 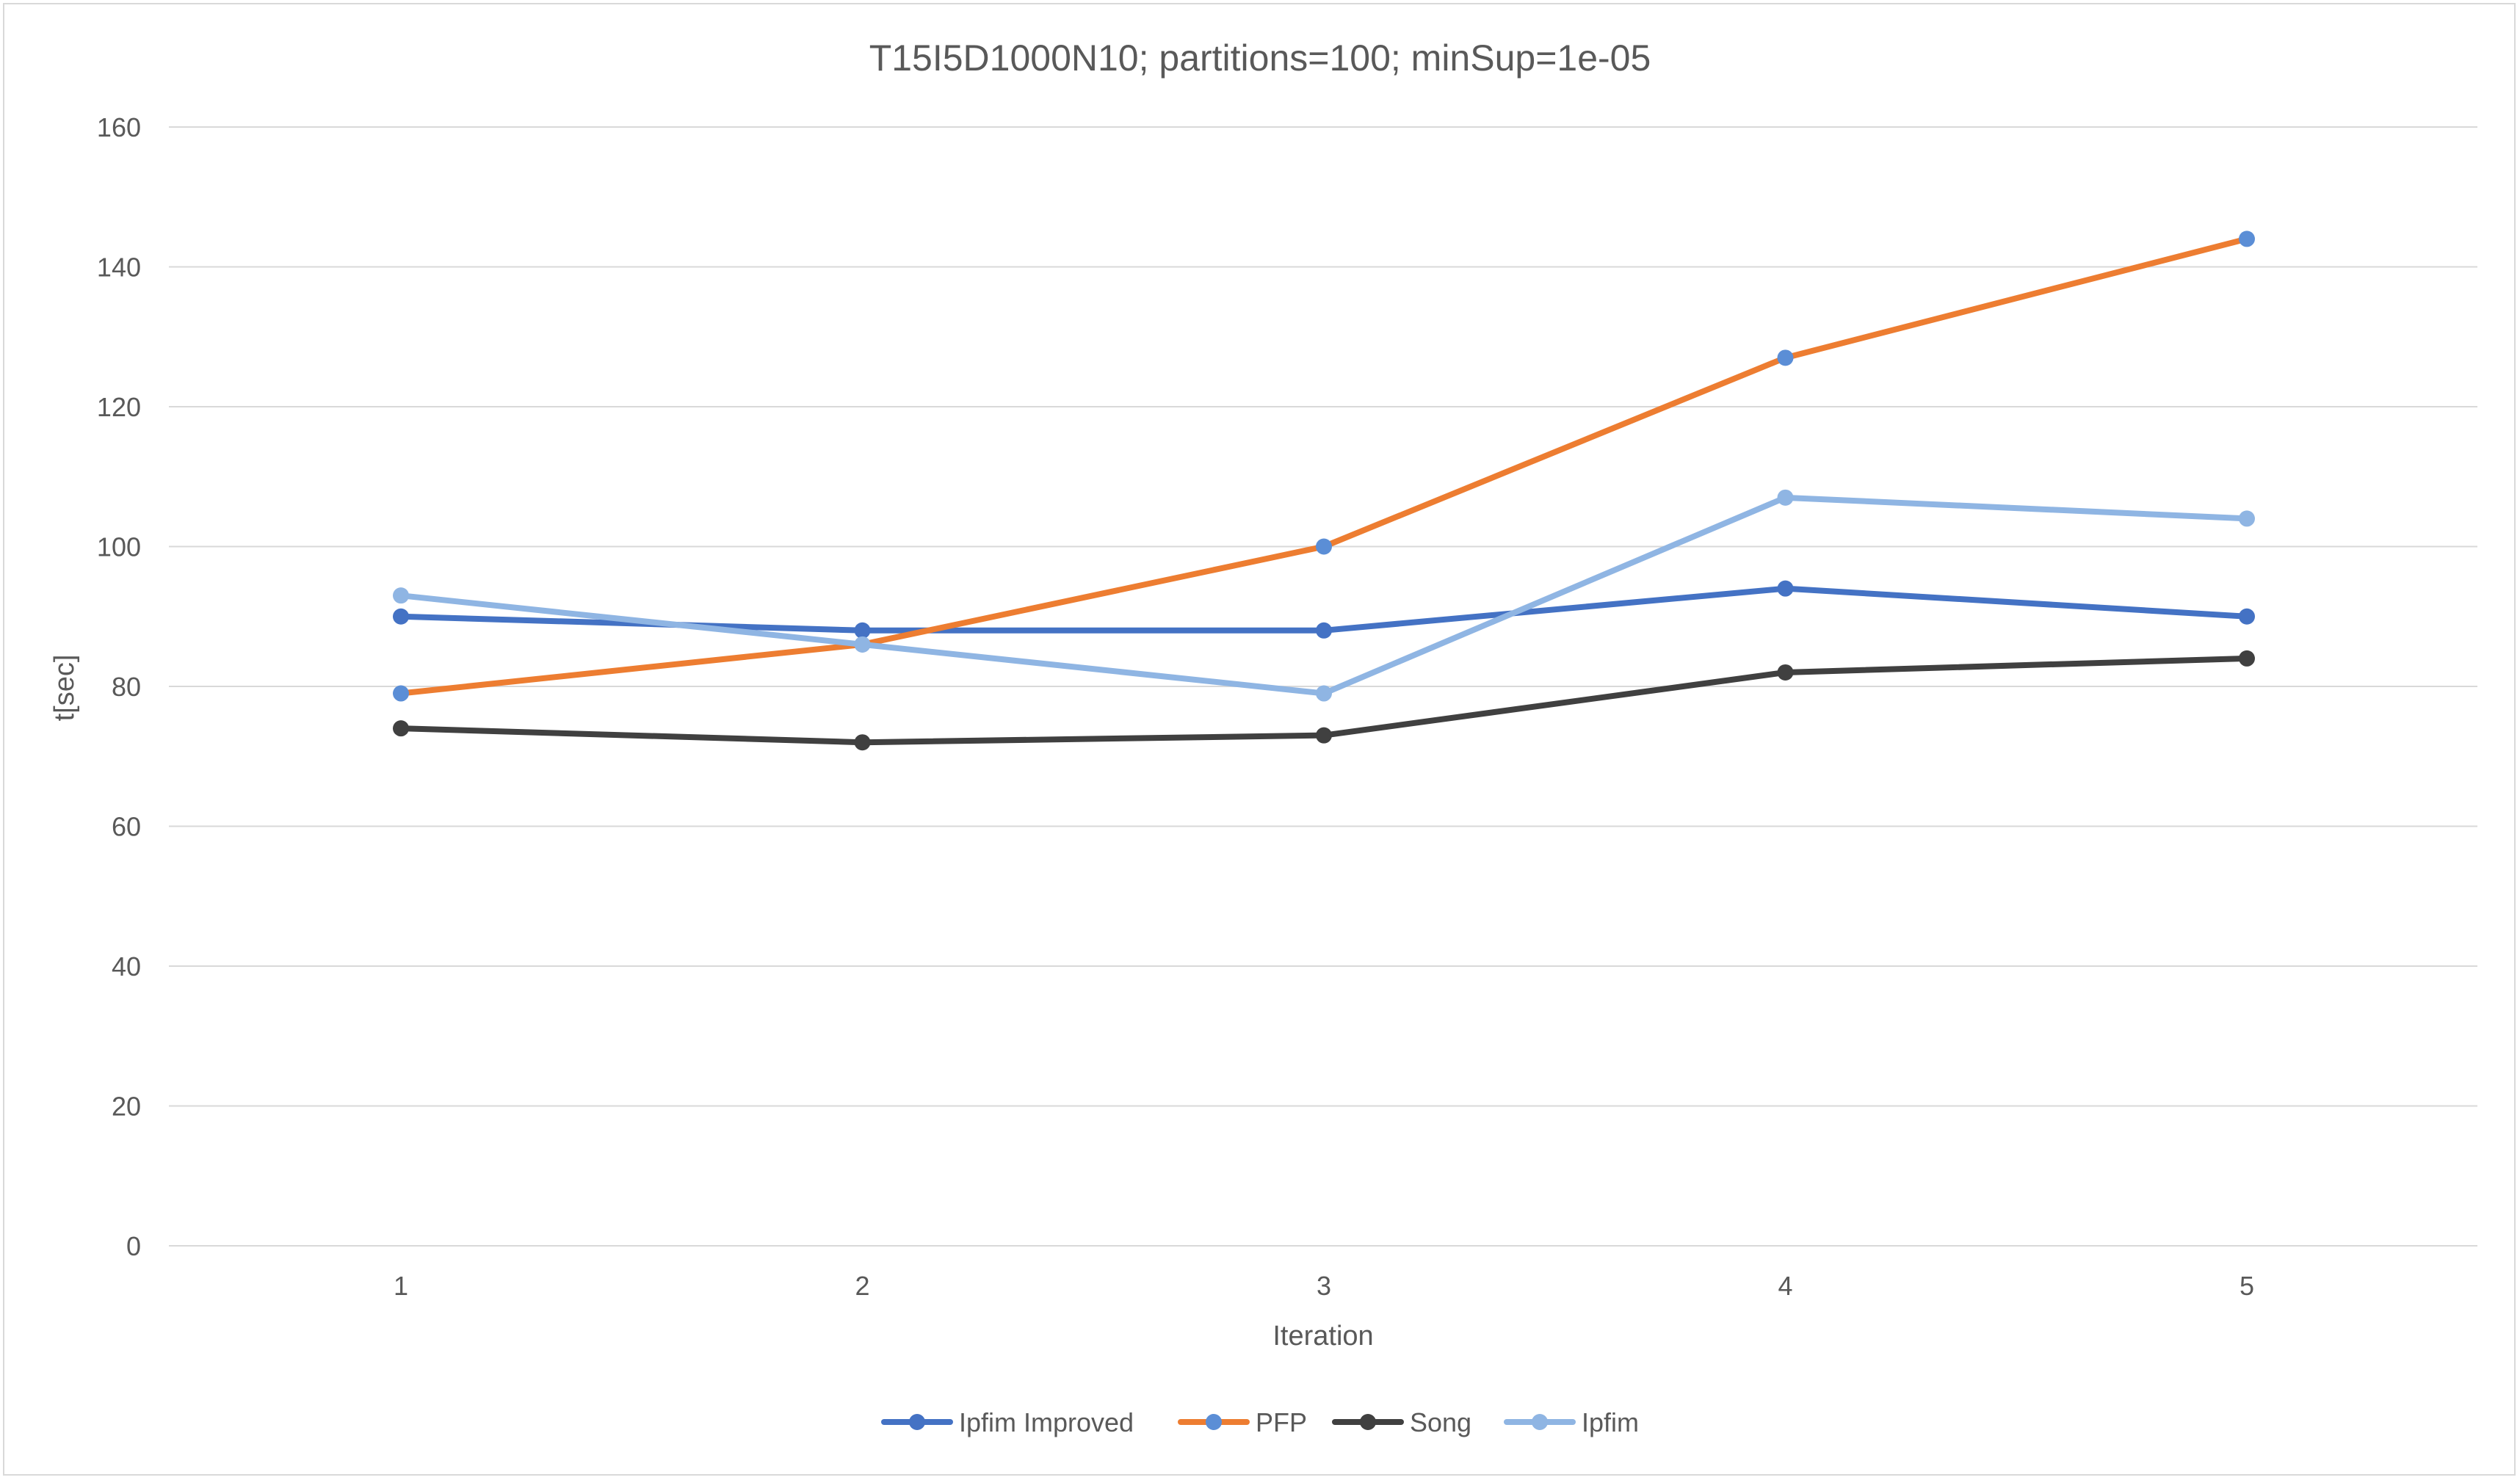 I want to click on y-tick-label: 20, so click(x=126, y=1107).